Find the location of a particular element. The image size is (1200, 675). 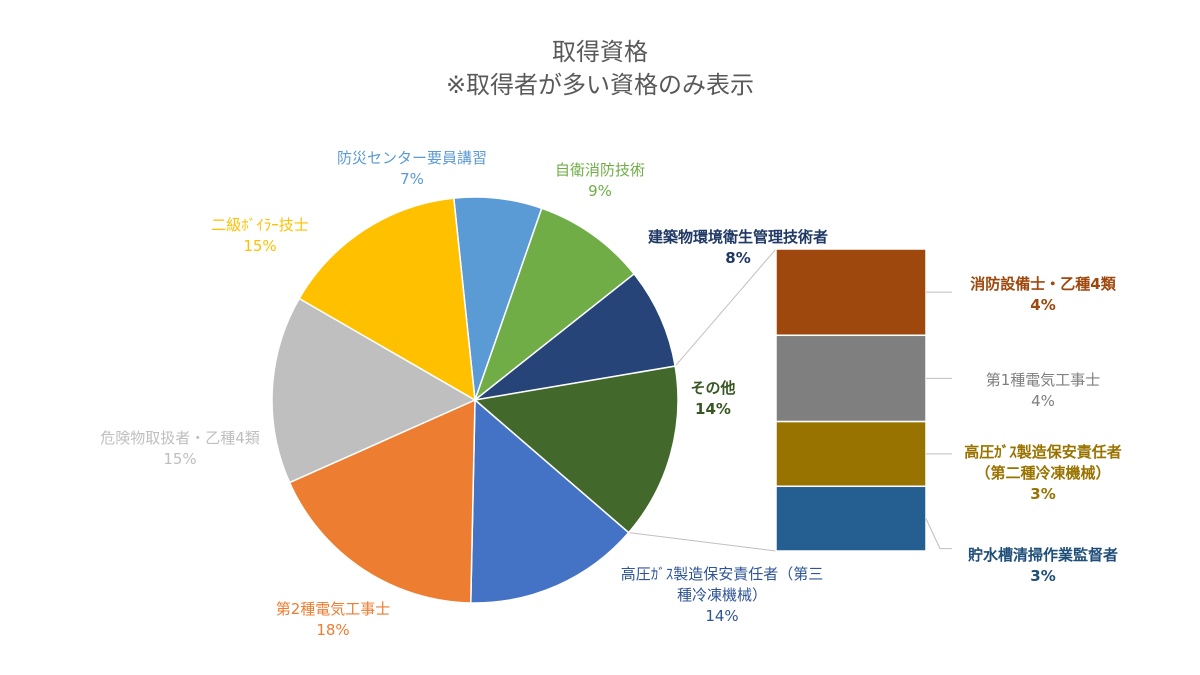

data-label-line: 第2種電気工事士 is located at coordinates (333, 609).